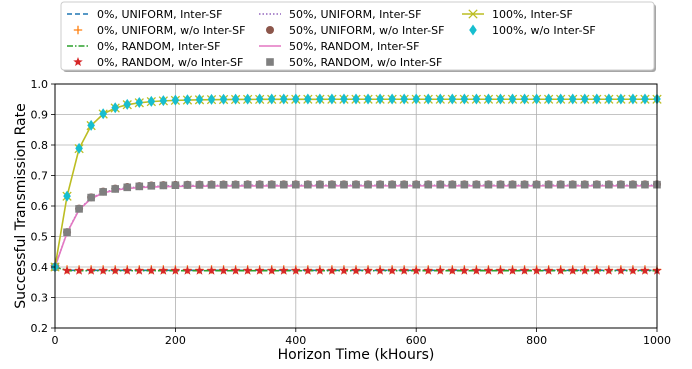  I want to click on legend-entry: 0%, RANDOM, w/o Inter-SF, so click(158, 62).